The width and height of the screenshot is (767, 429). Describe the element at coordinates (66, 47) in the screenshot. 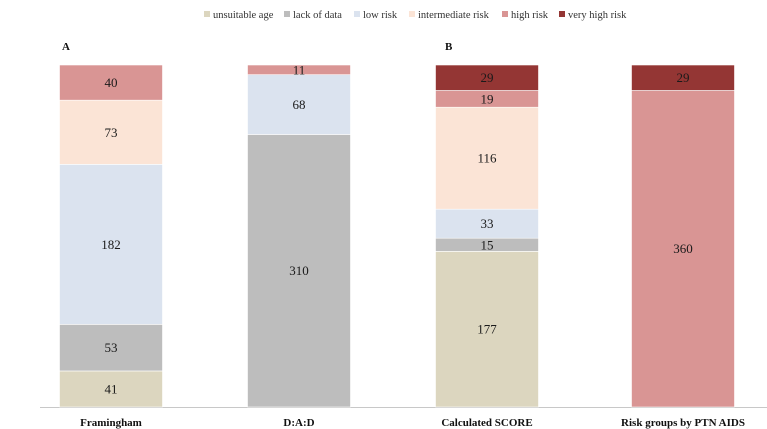

I see `panel-label: A` at that location.